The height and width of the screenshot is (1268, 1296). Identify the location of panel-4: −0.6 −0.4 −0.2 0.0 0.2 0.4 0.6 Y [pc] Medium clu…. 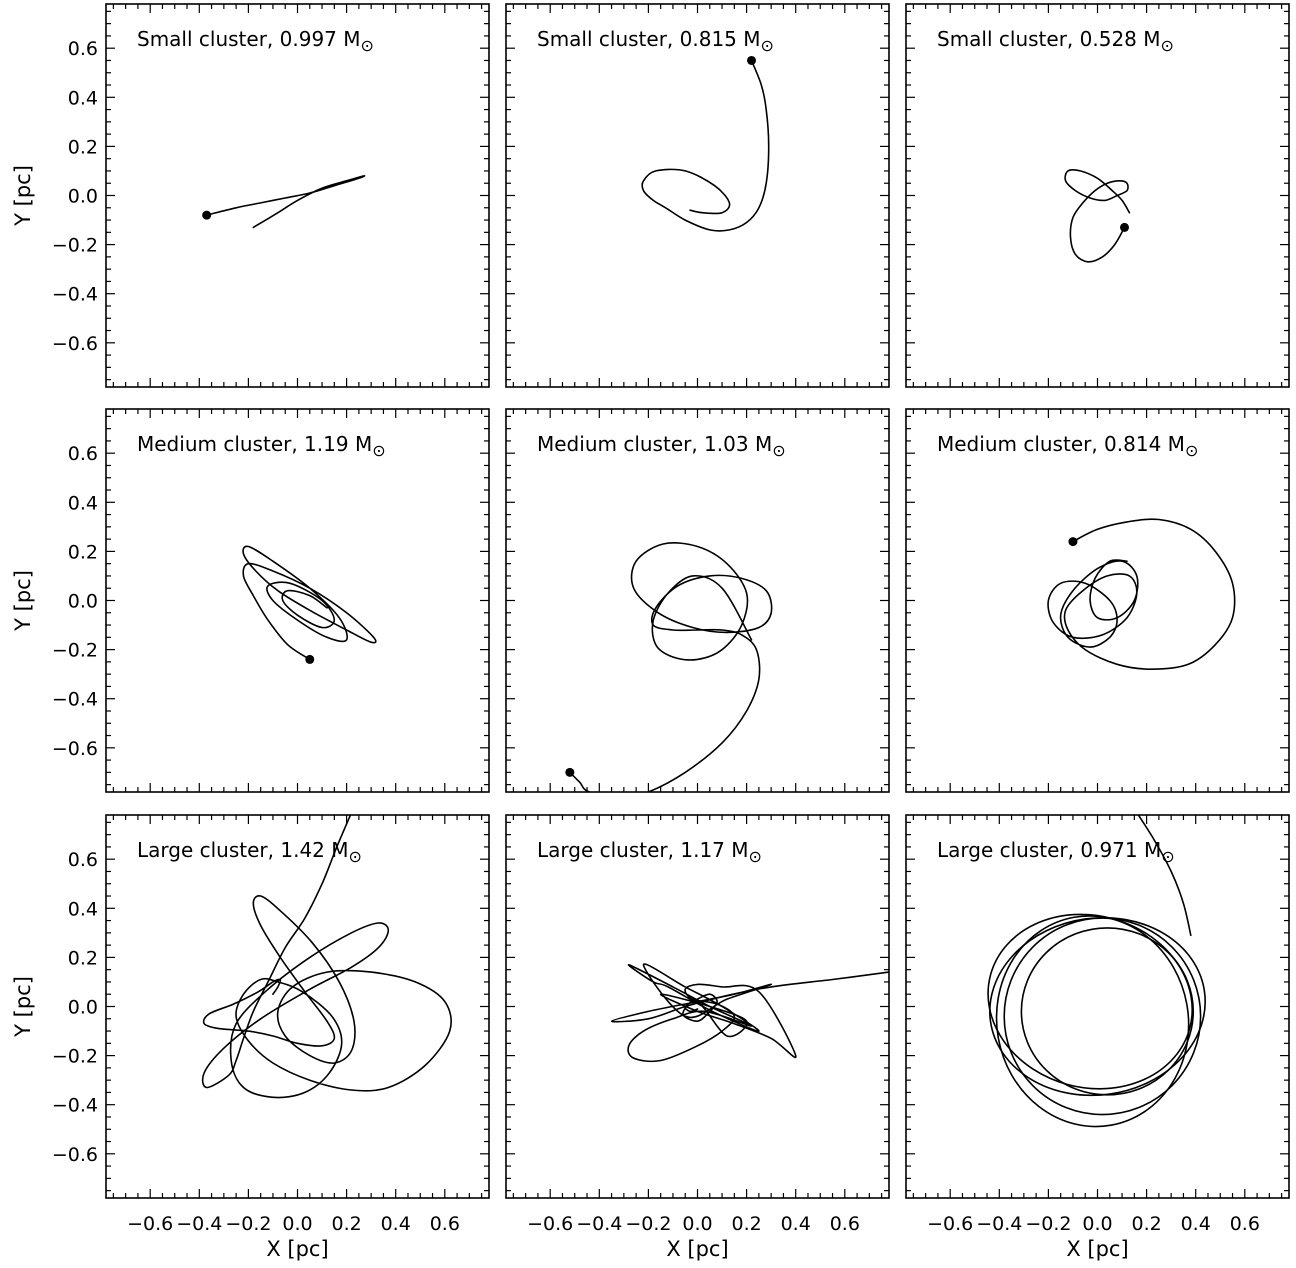
(250, 600).